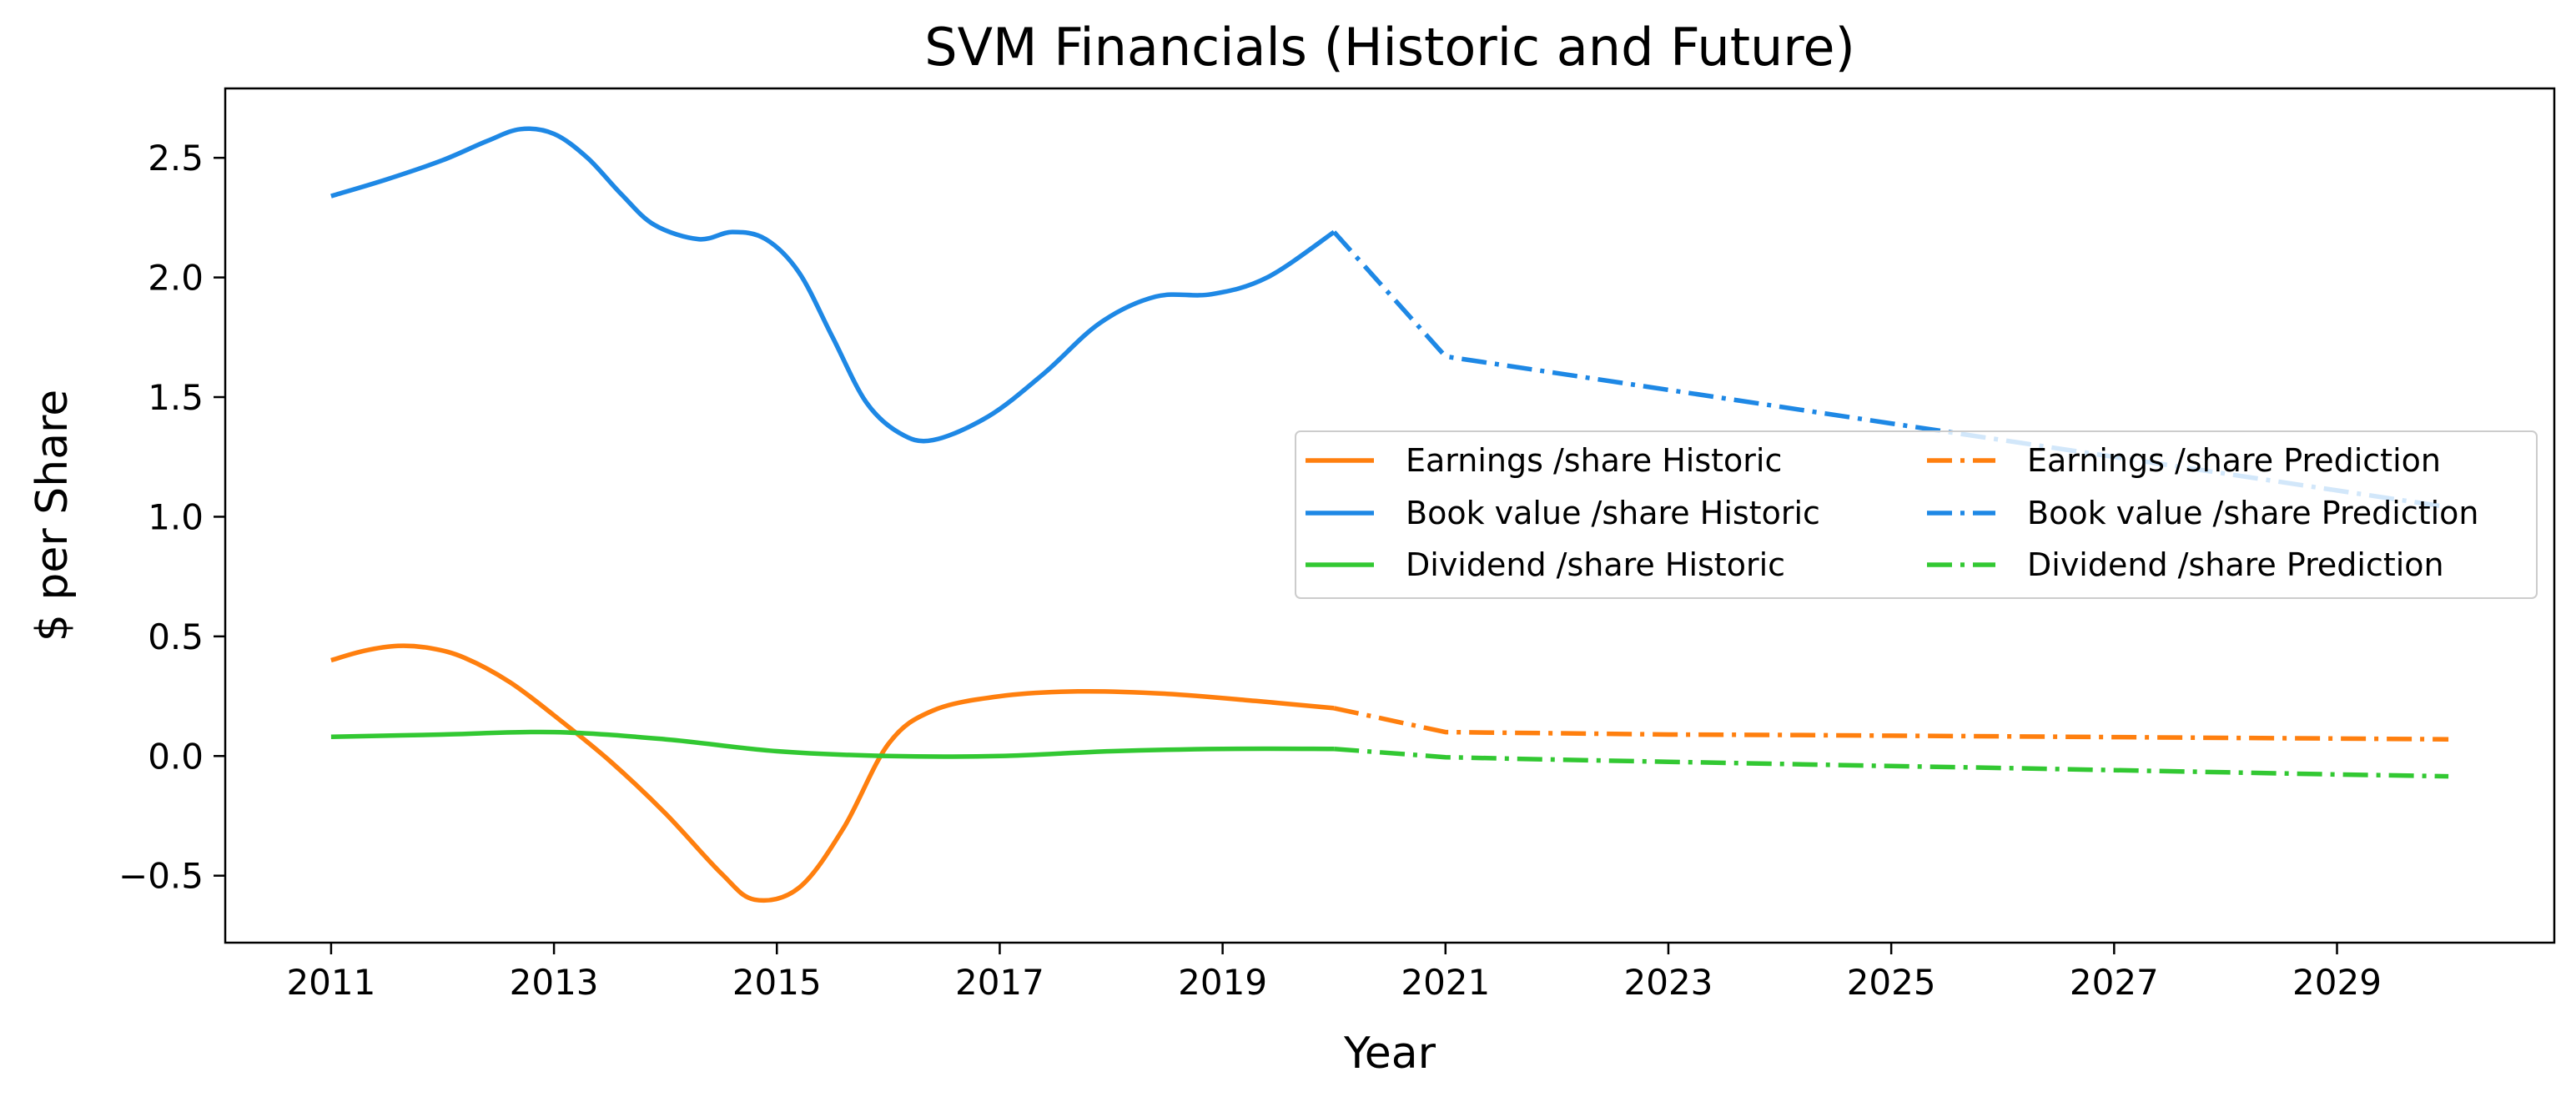 Image resolution: width=2576 pixels, height=1102 pixels. Describe the element at coordinates (554, 983) in the screenshot. I see `x-tick-label: 2013` at that location.